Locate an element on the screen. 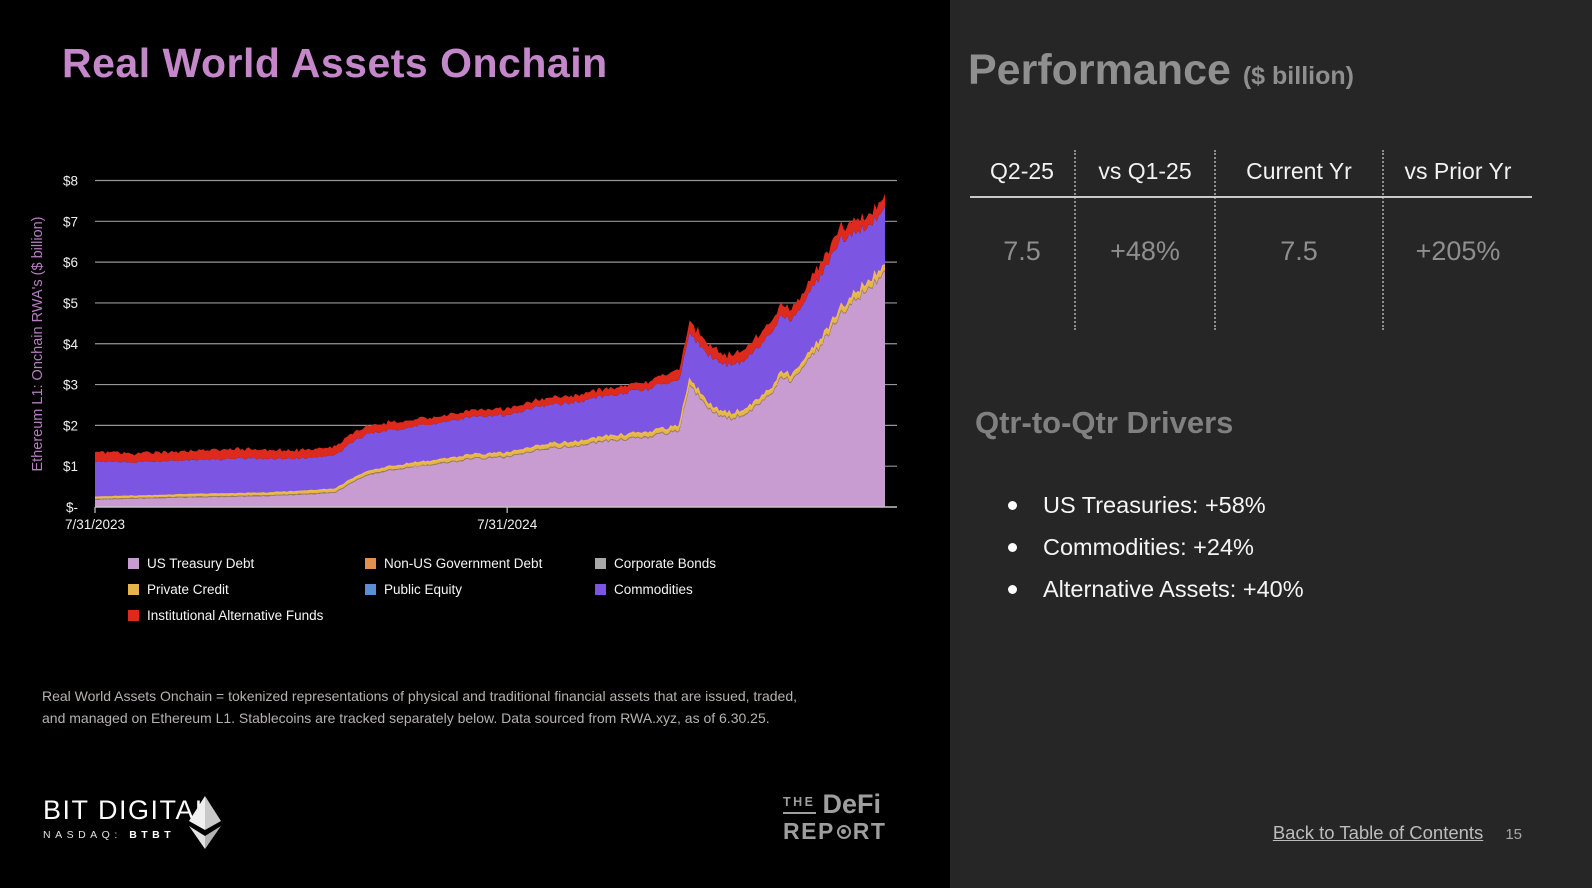  legend-label: Commodities is located at coordinates (653, 589).